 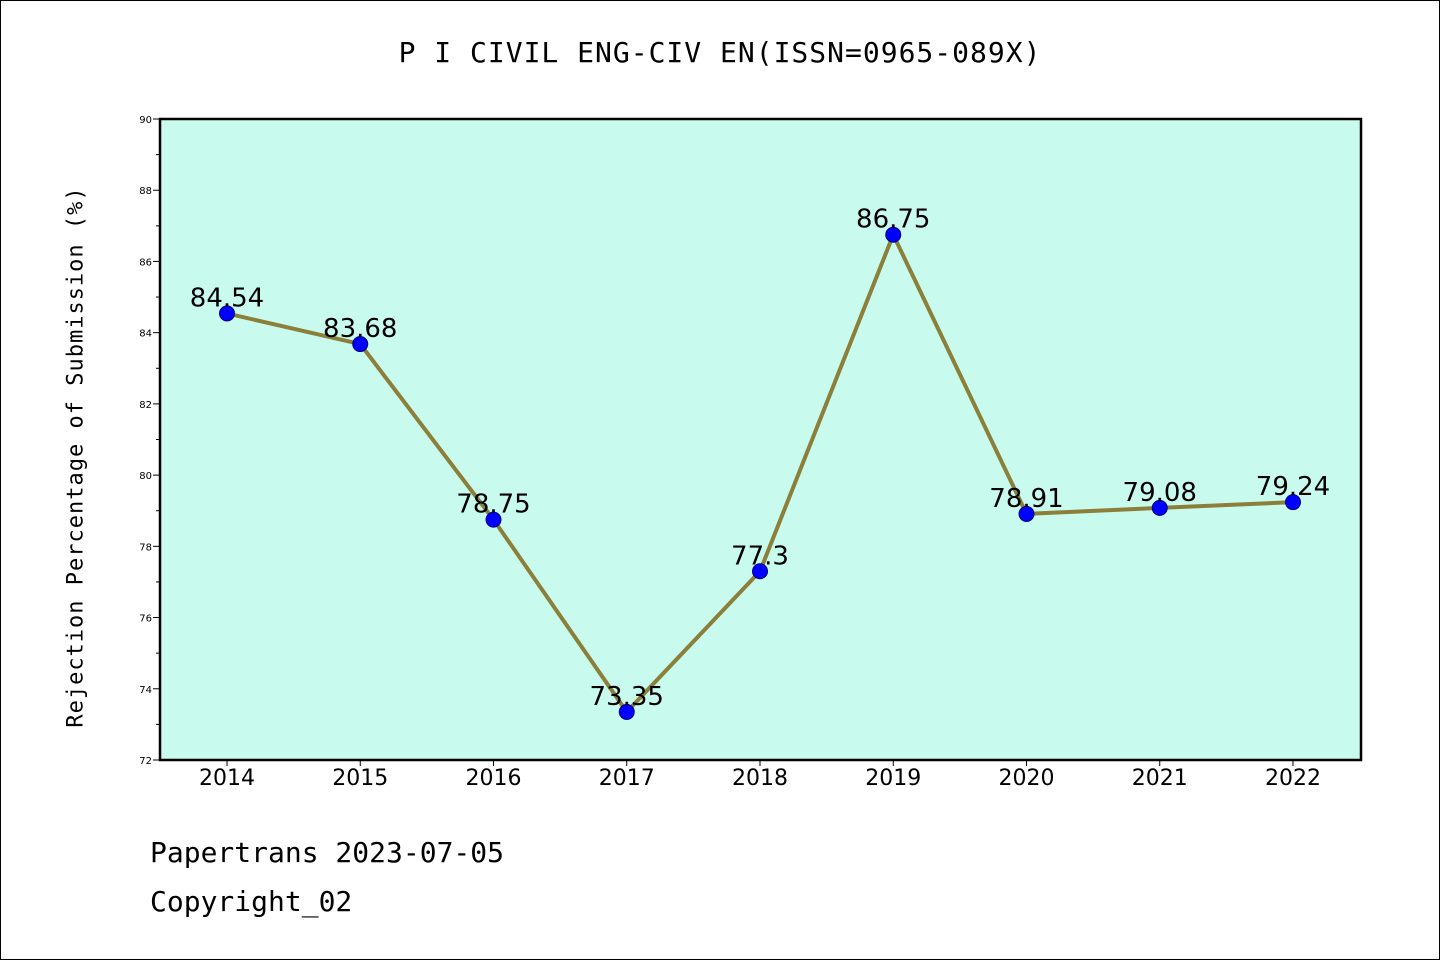 I want to click on y-tick-label: 84, so click(x=145, y=334).